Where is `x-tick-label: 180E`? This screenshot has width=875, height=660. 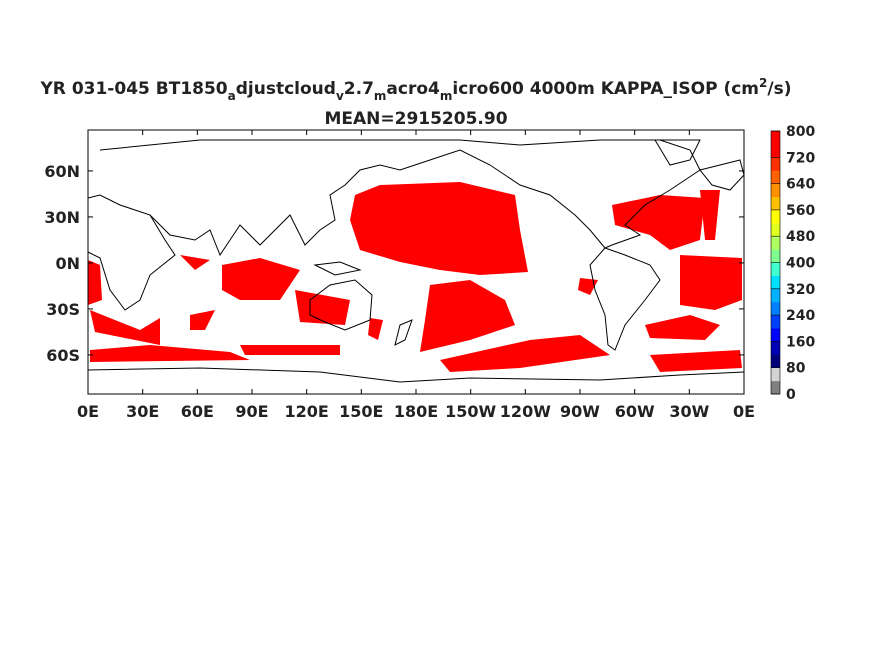 x-tick-label: 180E is located at coordinates (416, 411).